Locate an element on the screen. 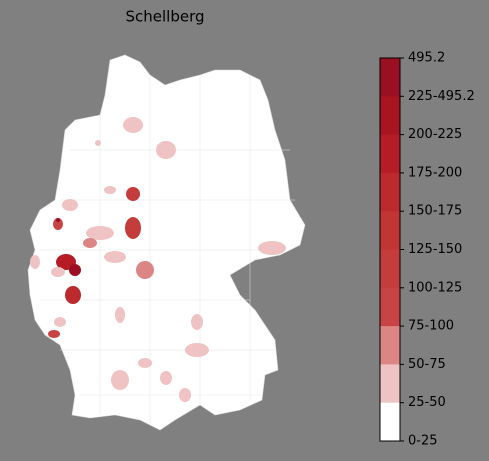 The image size is (489, 461). colorbar-label: 150-175 is located at coordinates (435, 211).